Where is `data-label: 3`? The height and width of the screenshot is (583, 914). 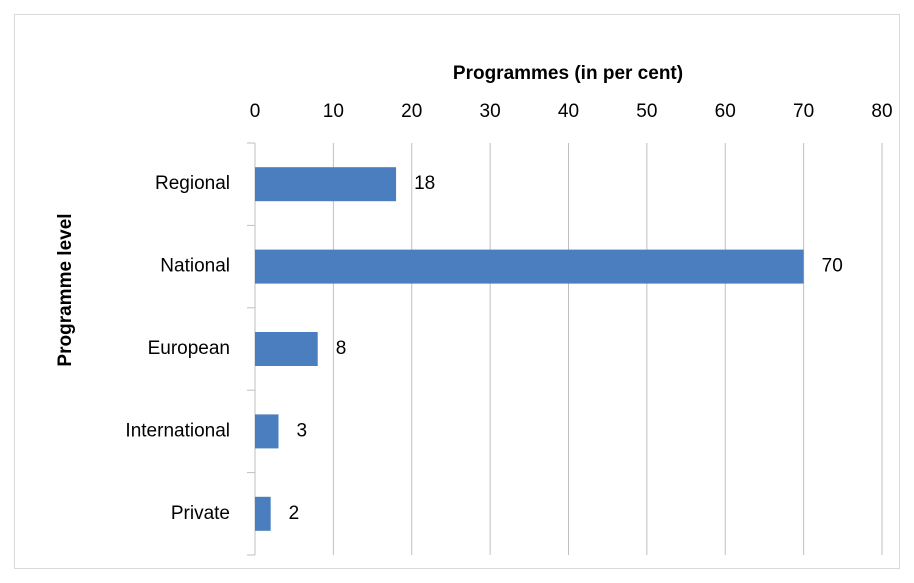
data-label: 3 is located at coordinates (302, 430).